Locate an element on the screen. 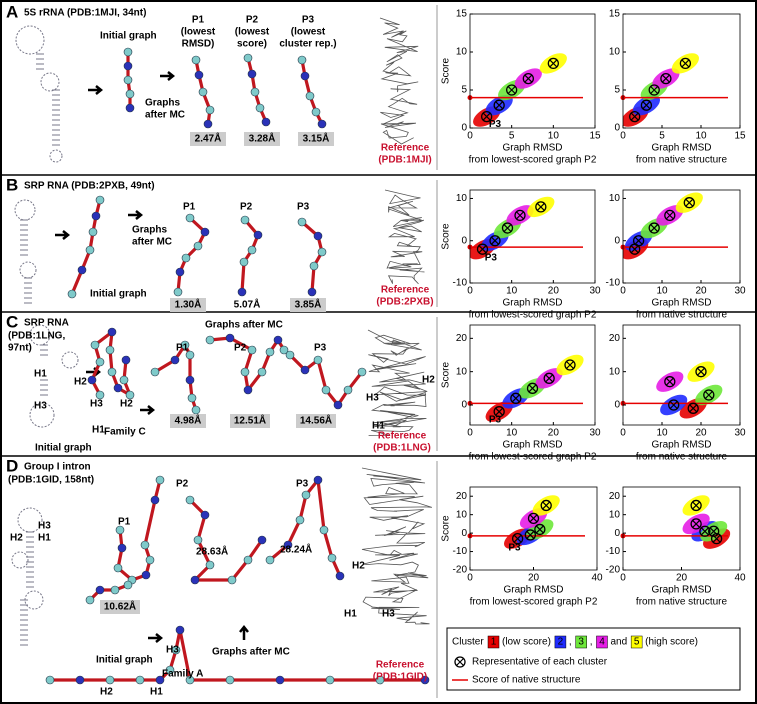 This screenshot has width=757, height=704. rmsd: 4.98Å is located at coordinates (188, 420).